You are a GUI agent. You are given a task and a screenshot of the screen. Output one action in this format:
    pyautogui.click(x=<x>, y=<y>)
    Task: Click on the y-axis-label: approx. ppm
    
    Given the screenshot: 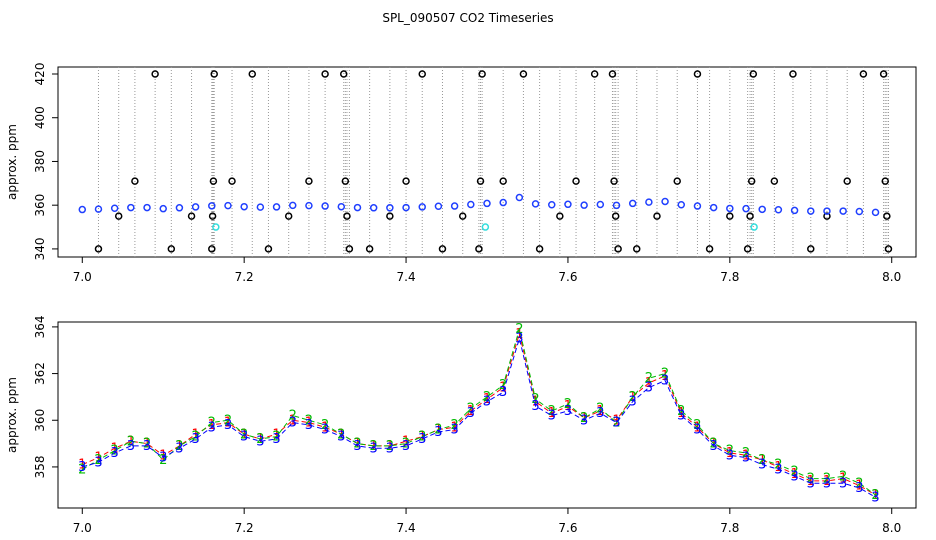 What is the action you would take?
    pyautogui.click(x=12, y=415)
    